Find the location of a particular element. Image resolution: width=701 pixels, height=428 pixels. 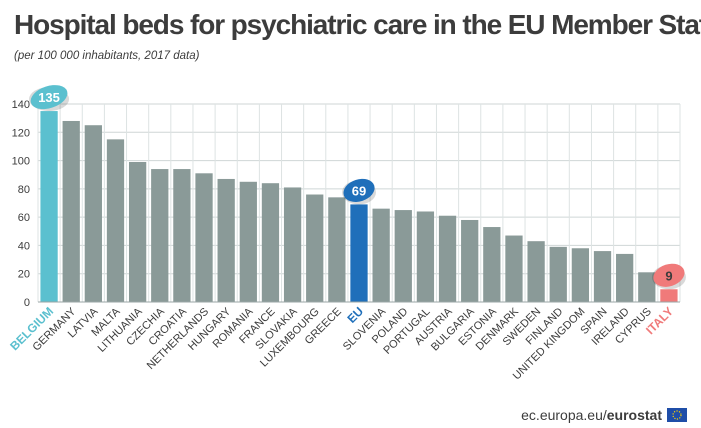

bar-hungary is located at coordinates (226, 240).